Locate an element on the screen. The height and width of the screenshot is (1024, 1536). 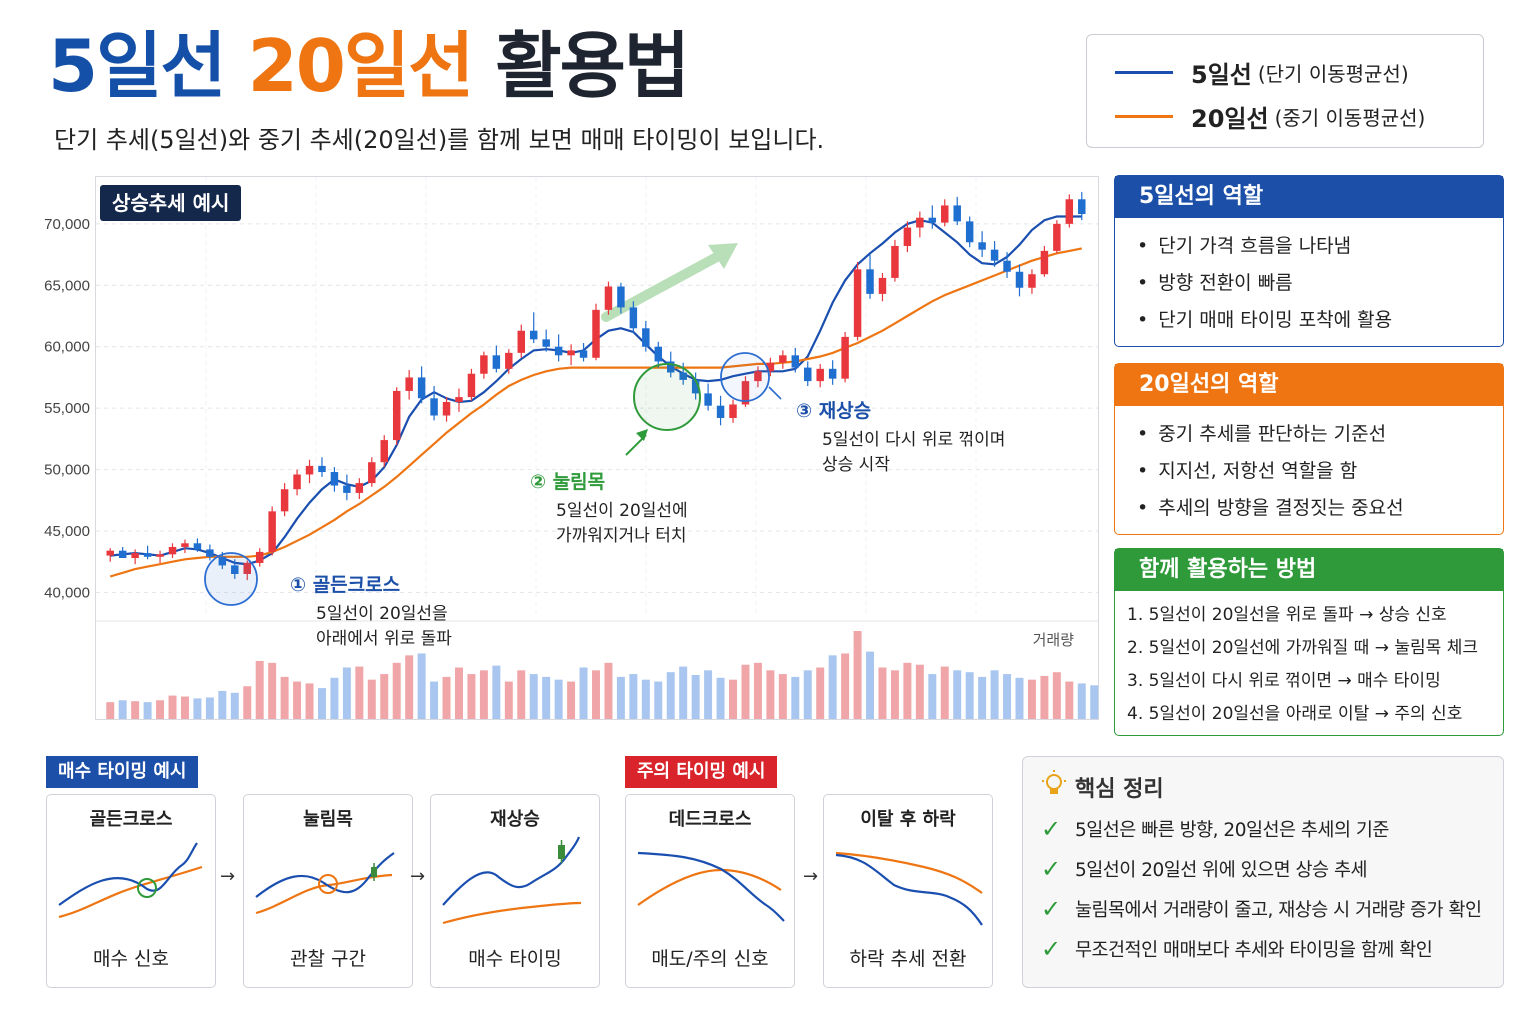
mini-chart-dead-cross is located at coordinates (711, 886).